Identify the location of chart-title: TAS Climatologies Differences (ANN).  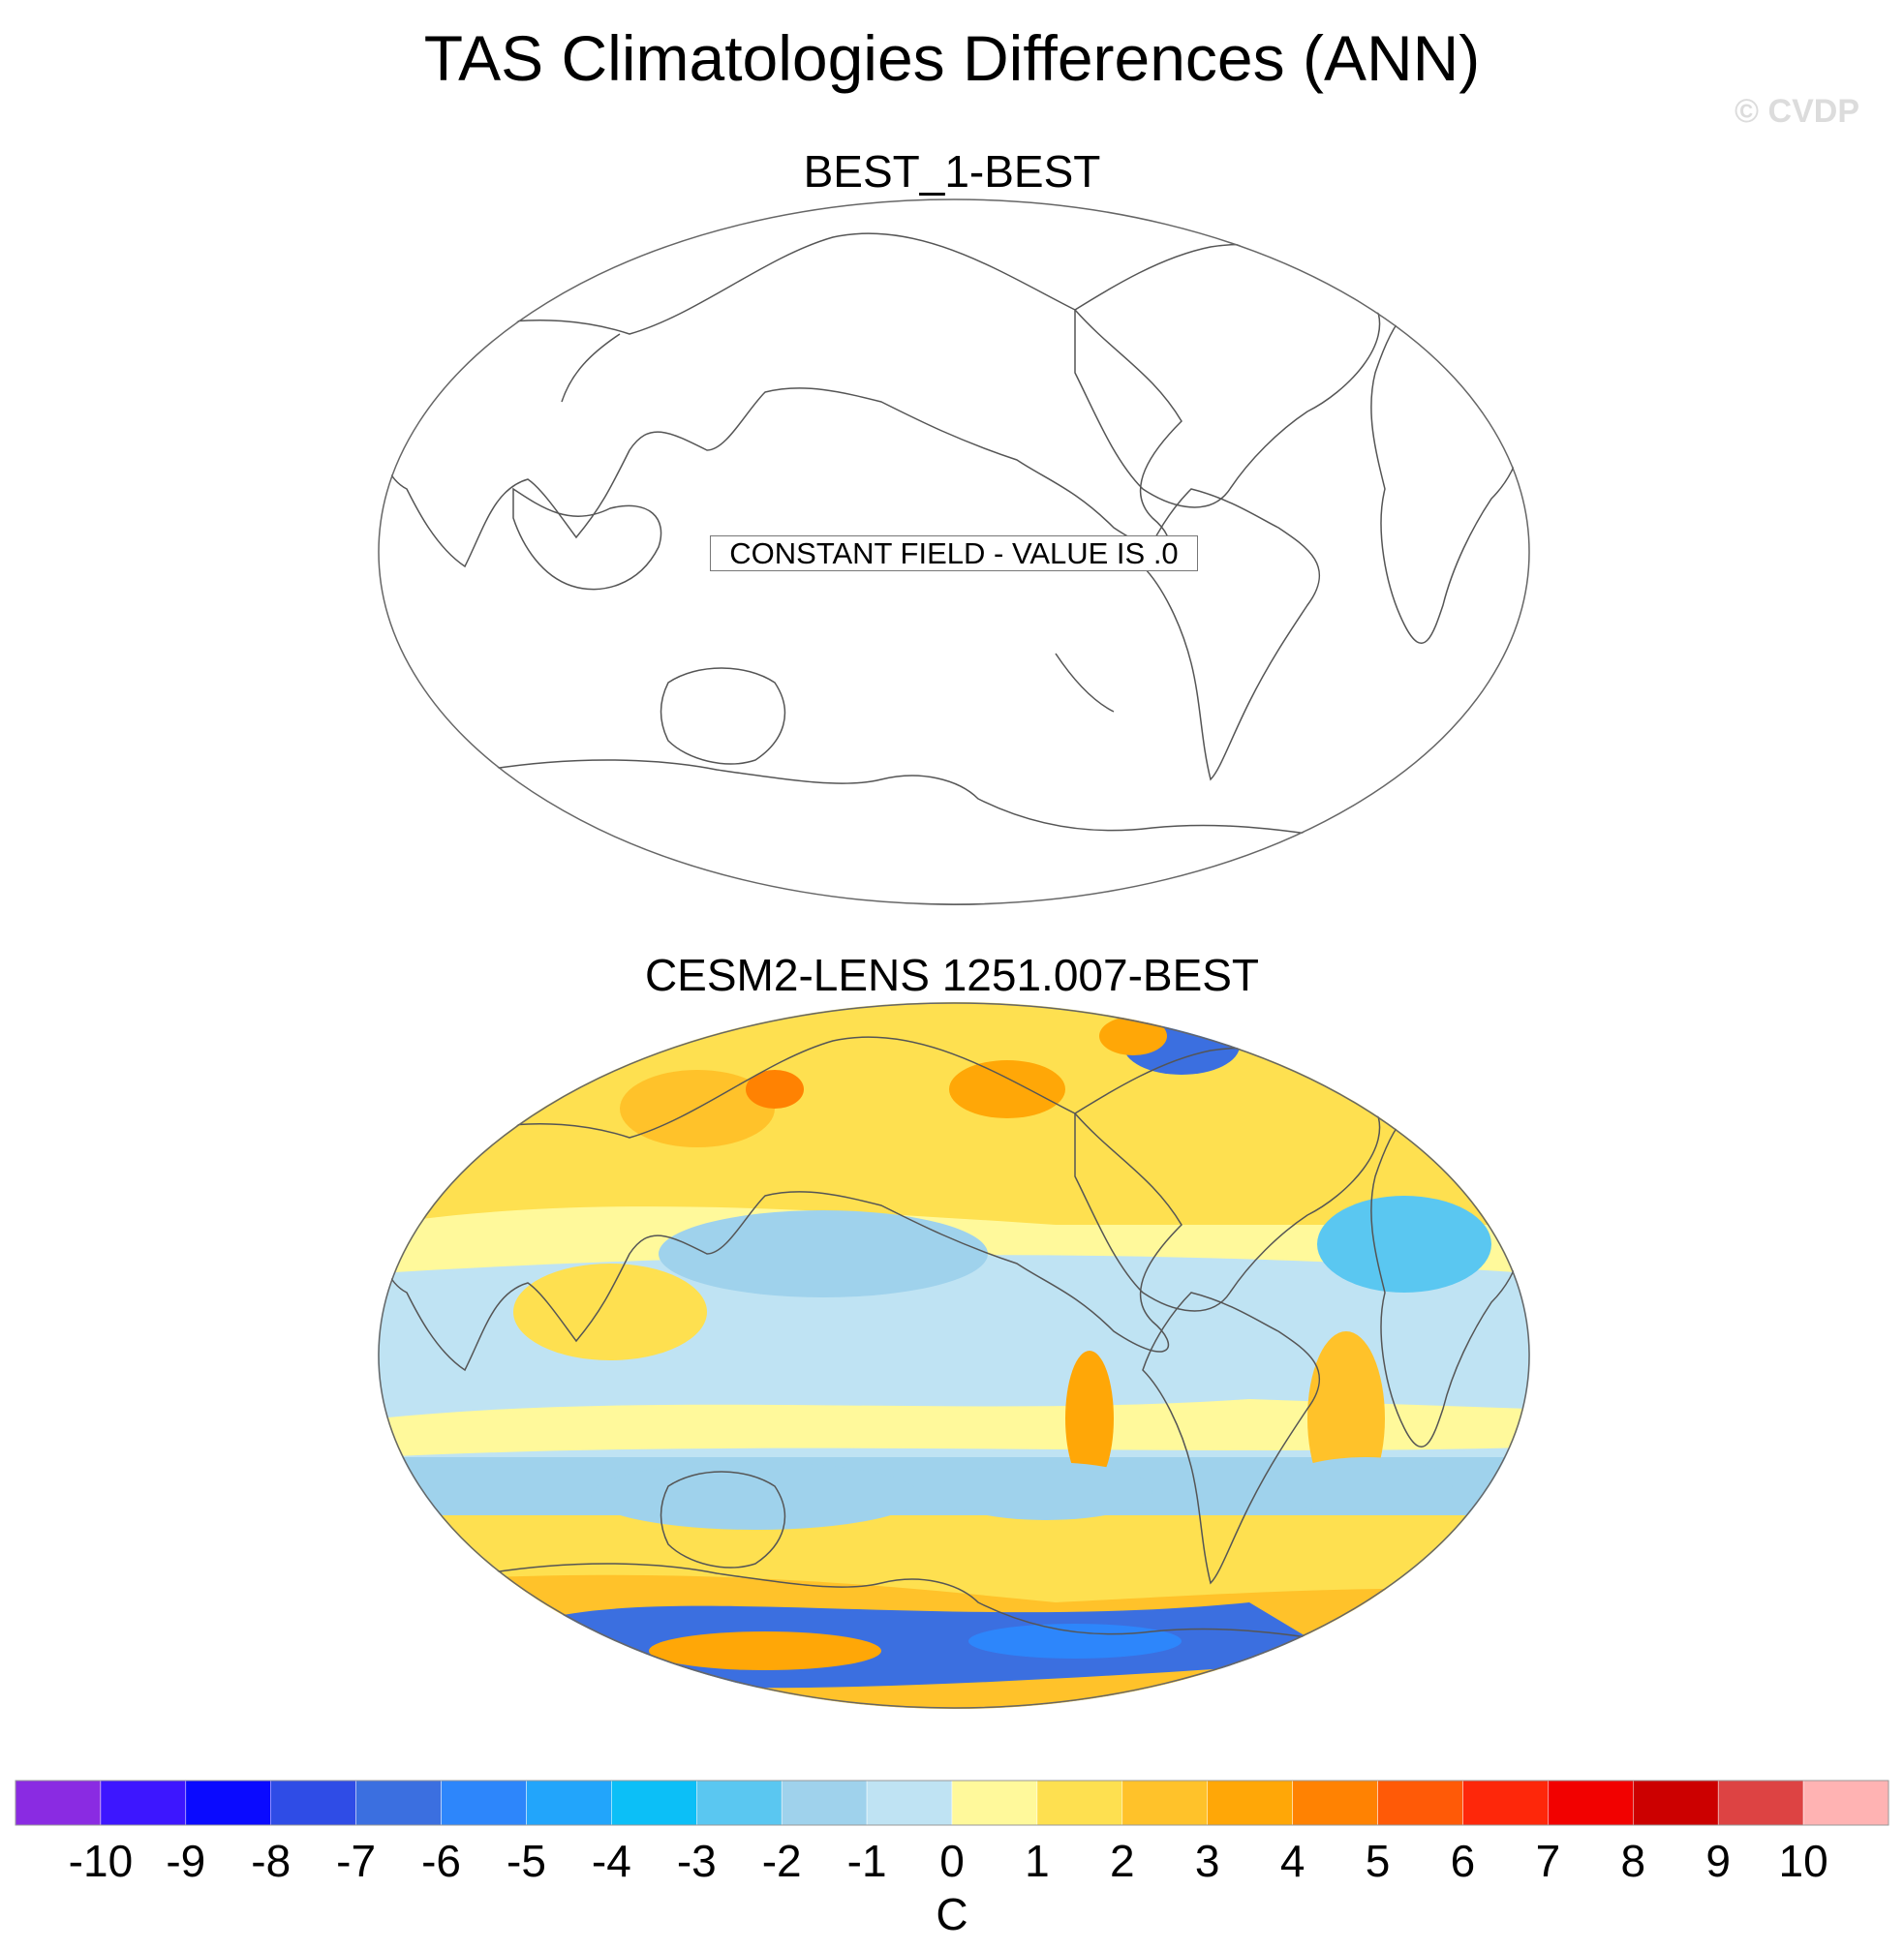
(952, 58).